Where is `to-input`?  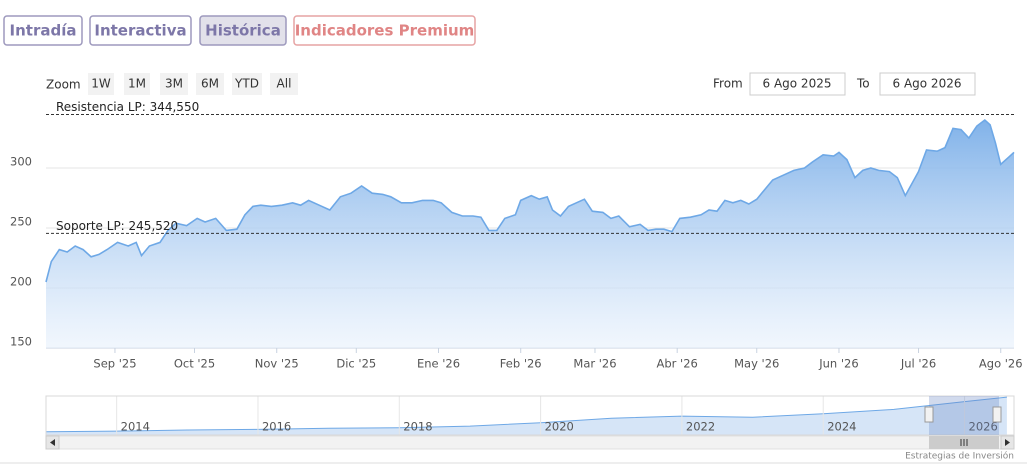
to-input is located at coordinates (927, 84).